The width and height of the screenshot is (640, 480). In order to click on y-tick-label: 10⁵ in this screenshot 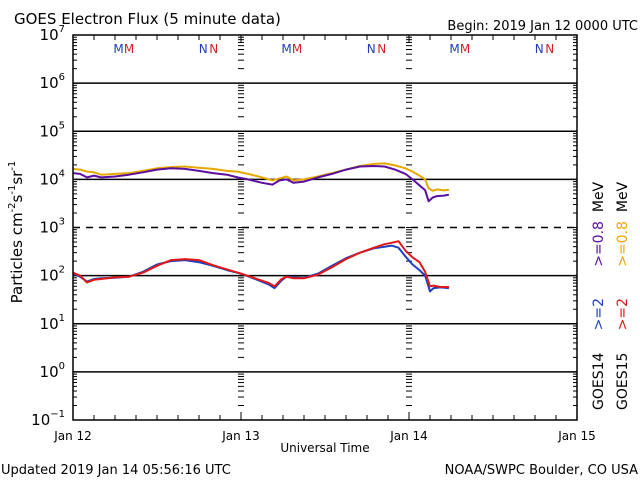, I will do `click(52, 130)`.